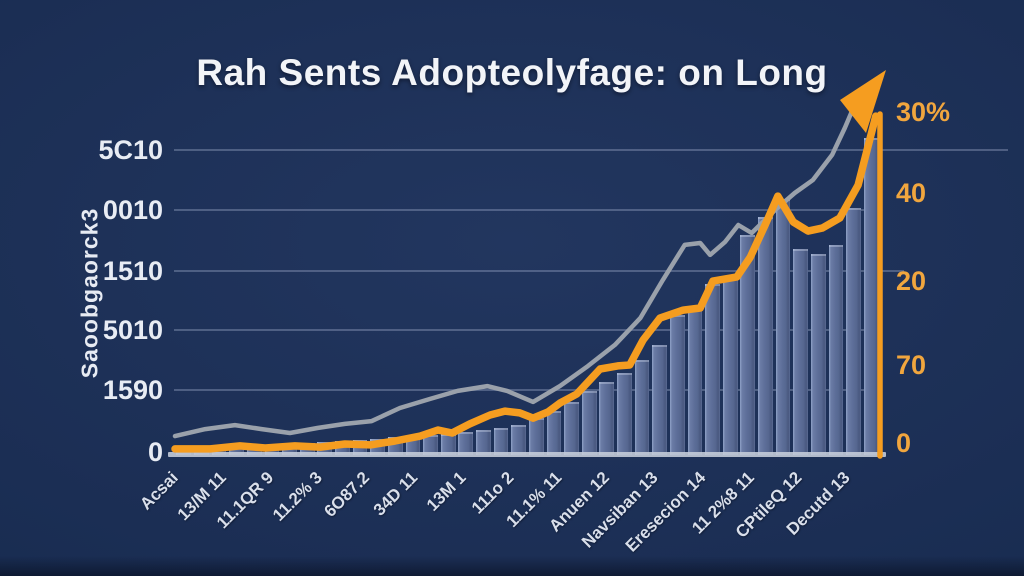 This screenshot has height=576, width=1024. What do you see at coordinates (132, 390) in the screenshot?
I see `y-axis-left-tick: 1590` at bounding box center [132, 390].